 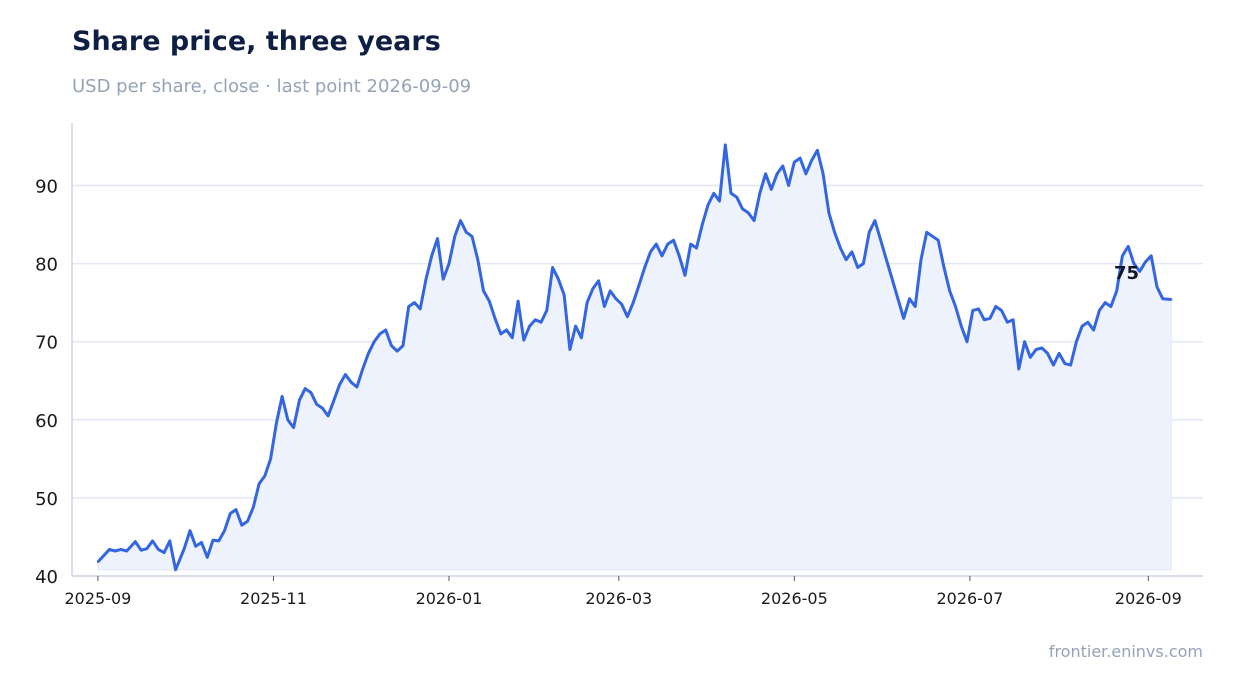 I want to click on chart-title: Share price, three years, so click(x=256, y=41).